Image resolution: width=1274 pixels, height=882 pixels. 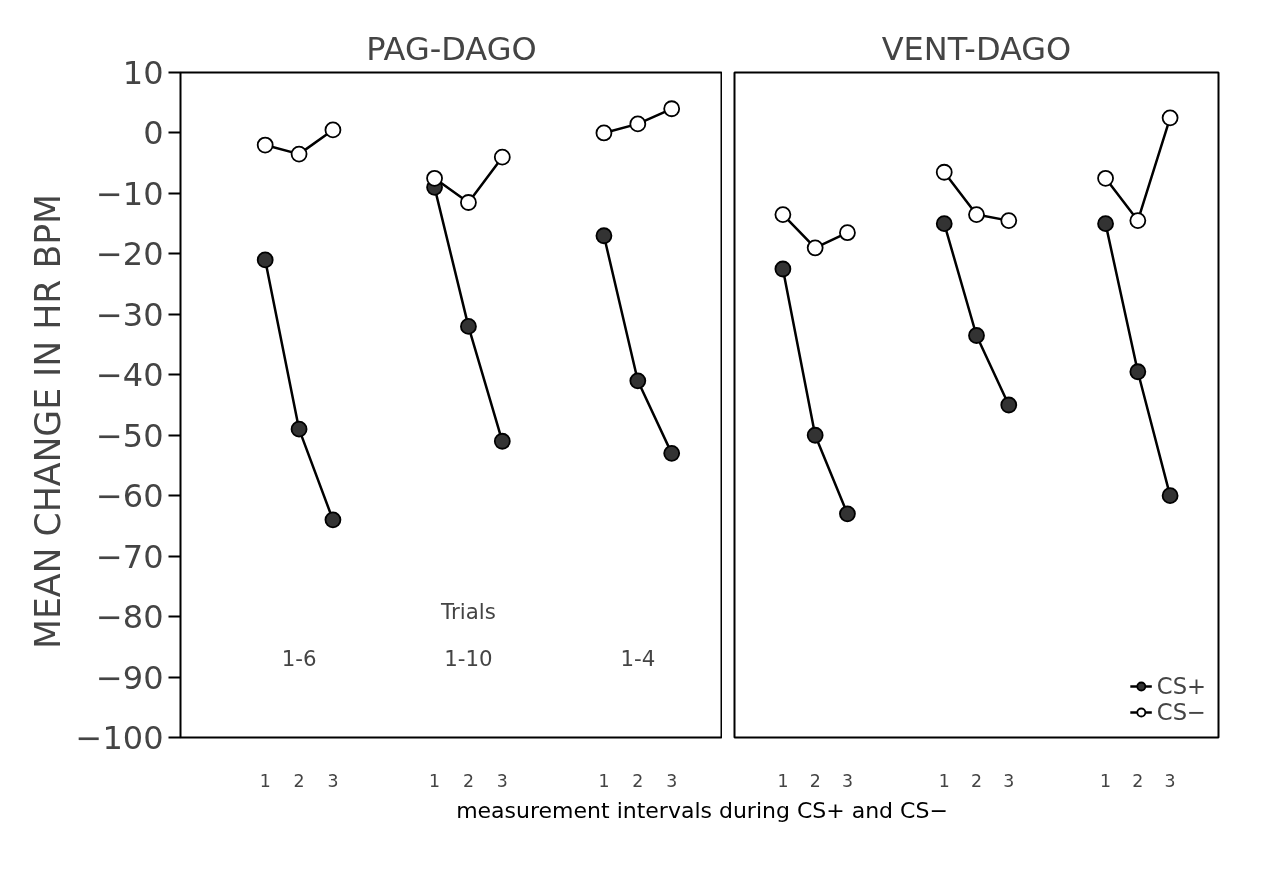 I want to click on y-tick-label: −50, so click(x=129, y=435).